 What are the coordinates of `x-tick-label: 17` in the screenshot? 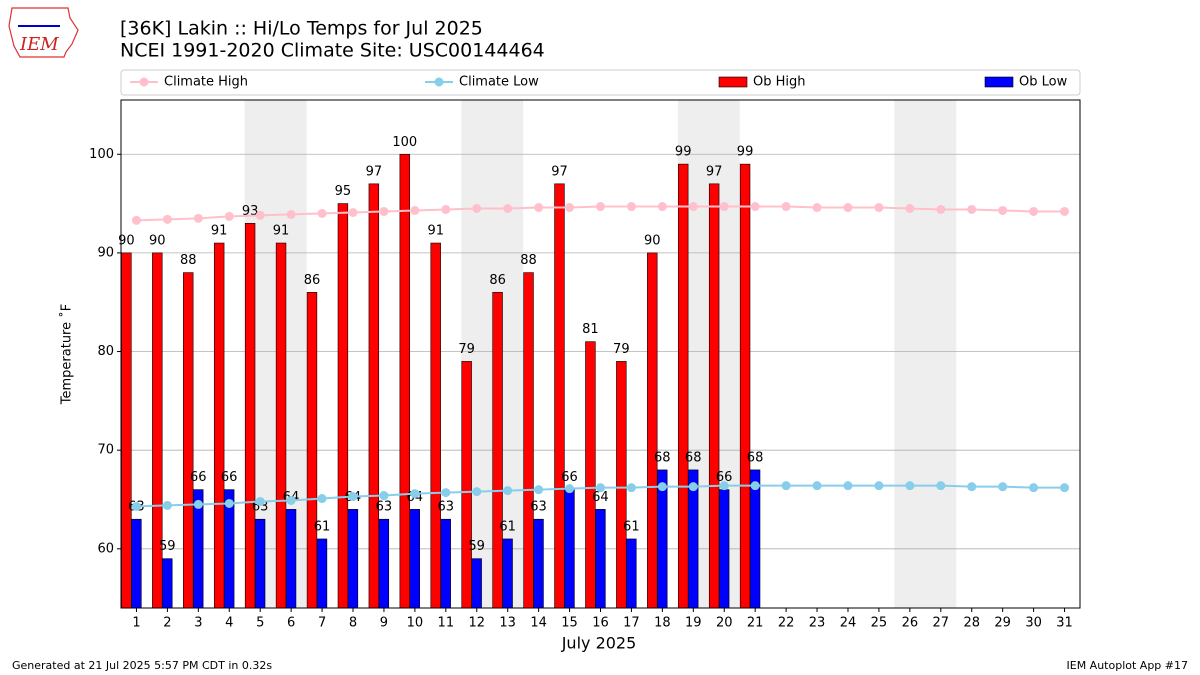 It's located at (631, 623).